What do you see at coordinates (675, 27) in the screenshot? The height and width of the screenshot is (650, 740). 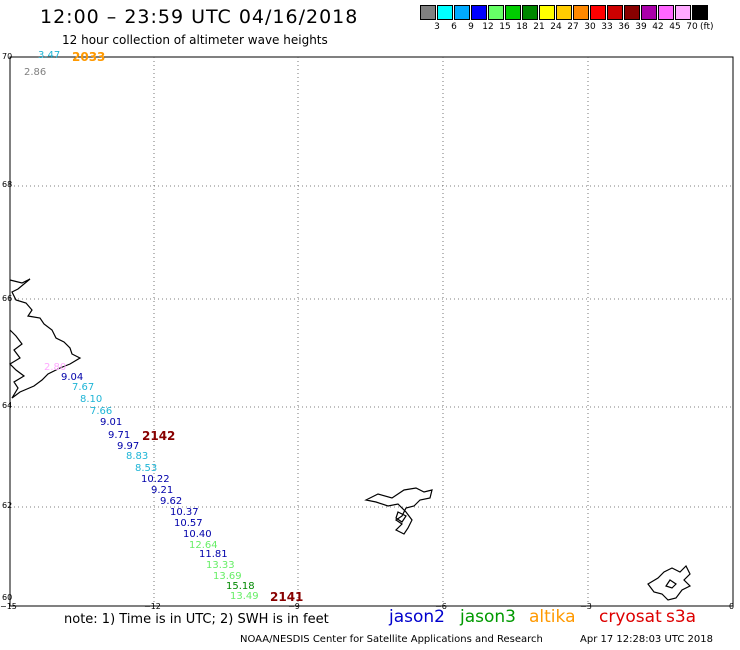 I see `colorbar-tick-label: 45` at bounding box center [675, 27].